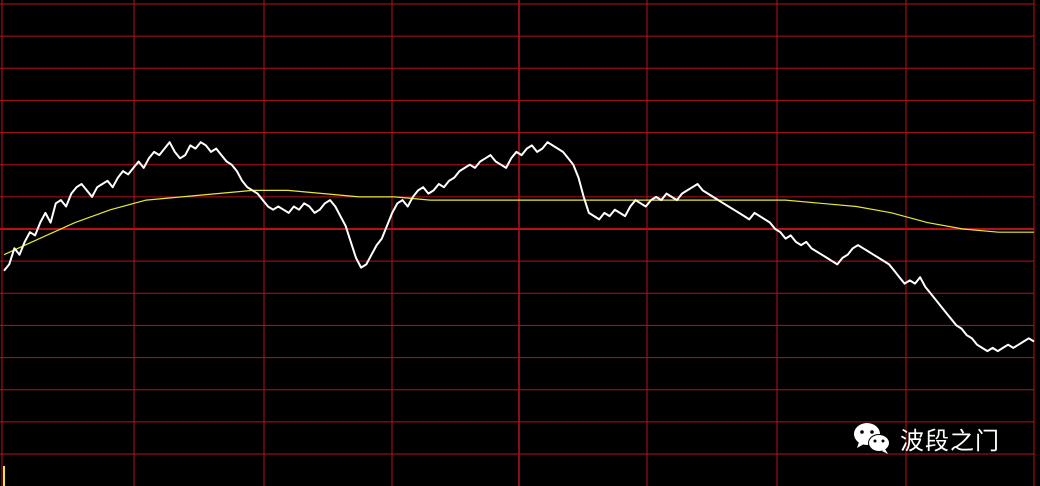  What do you see at coordinates (518, 222) in the screenshot?
I see `average-price-line` at bounding box center [518, 222].